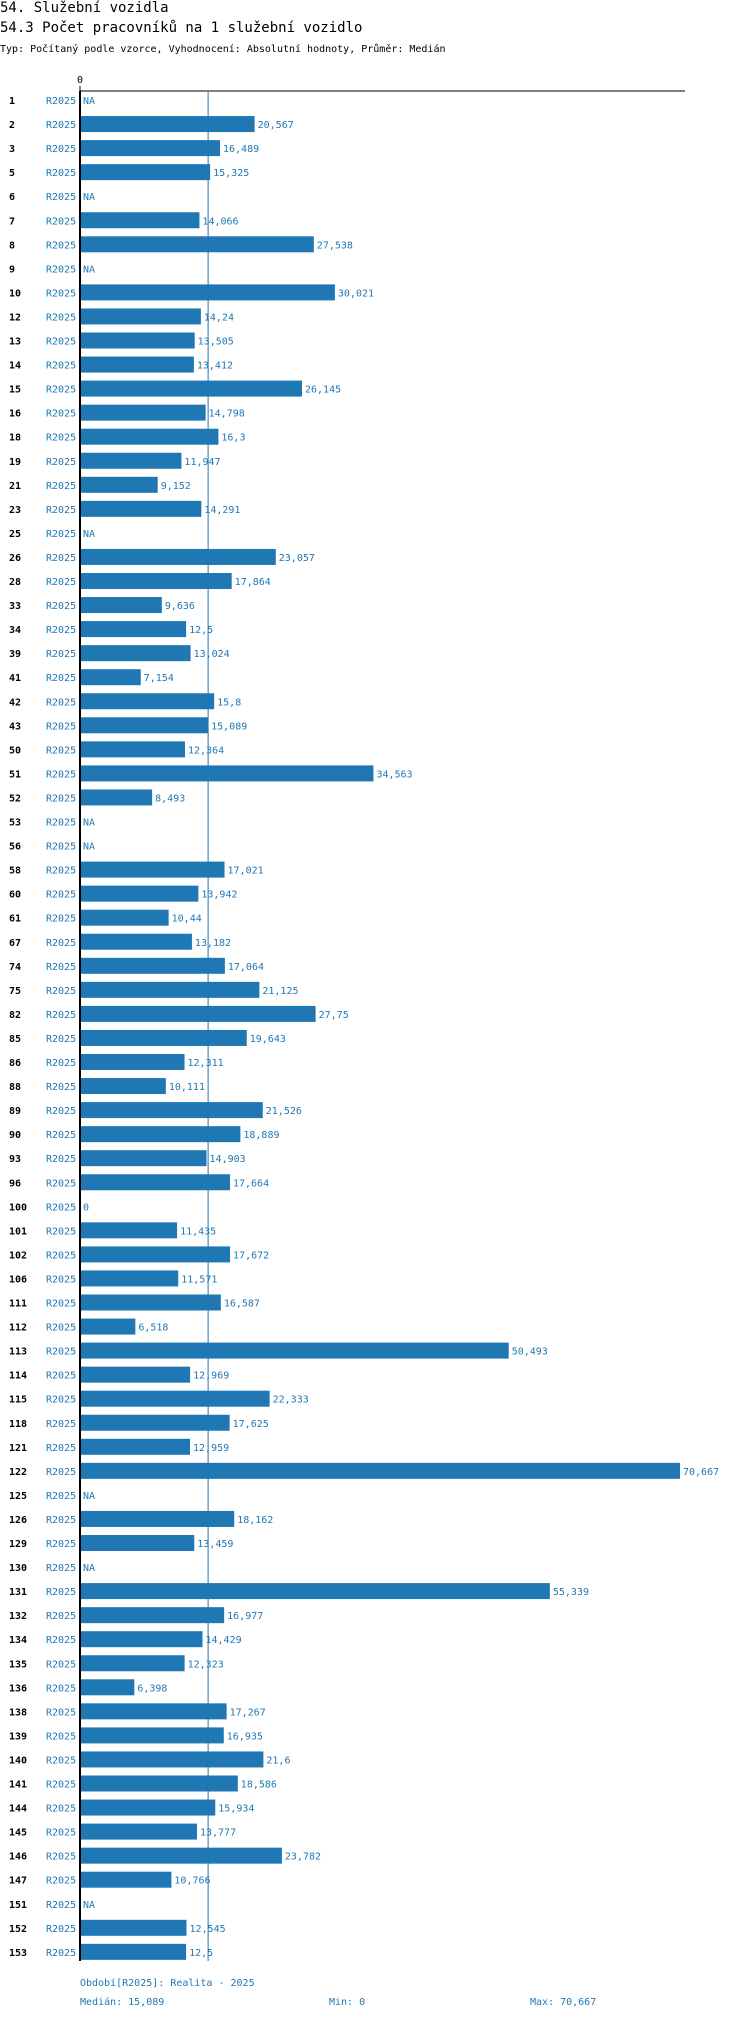  Describe the element at coordinates (227, 414) in the screenshot. I see `bar-value-label: 14,798` at that location.